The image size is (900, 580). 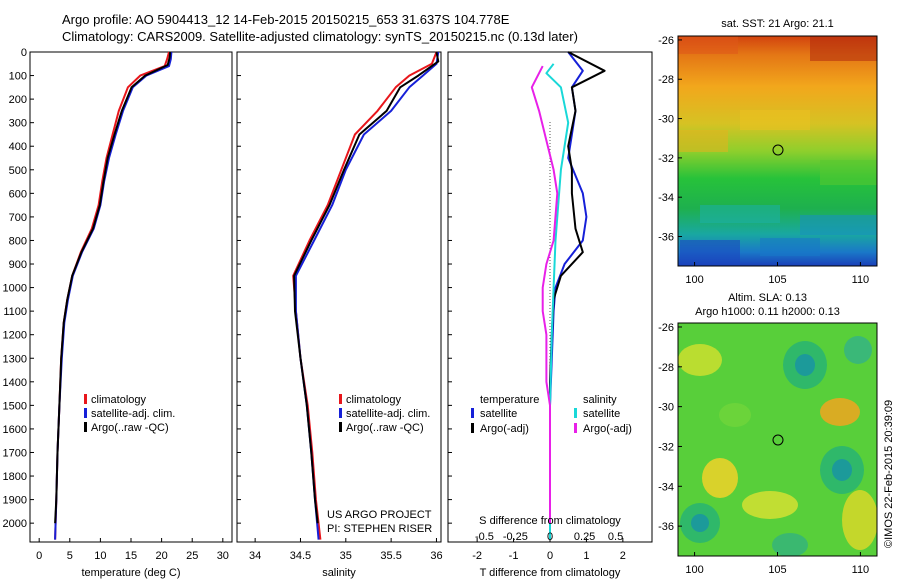 I want to click on sst-map-panel, so click(x=777, y=151).